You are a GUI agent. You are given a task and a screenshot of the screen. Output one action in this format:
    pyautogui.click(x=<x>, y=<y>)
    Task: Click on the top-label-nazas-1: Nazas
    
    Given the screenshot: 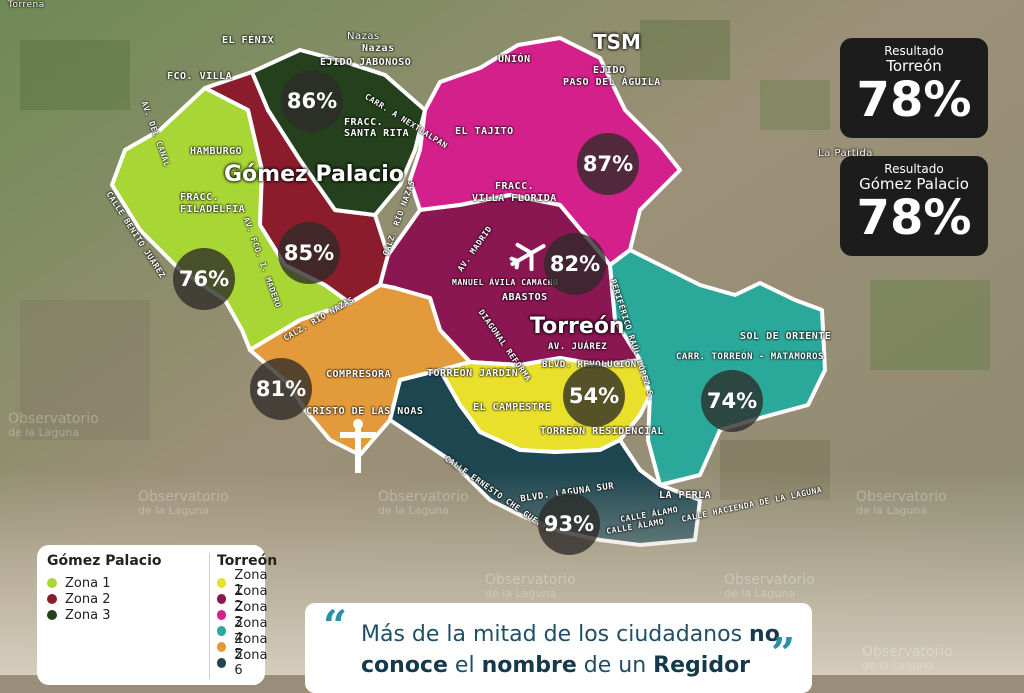 What is the action you would take?
    pyautogui.click(x=363, y=36)
    